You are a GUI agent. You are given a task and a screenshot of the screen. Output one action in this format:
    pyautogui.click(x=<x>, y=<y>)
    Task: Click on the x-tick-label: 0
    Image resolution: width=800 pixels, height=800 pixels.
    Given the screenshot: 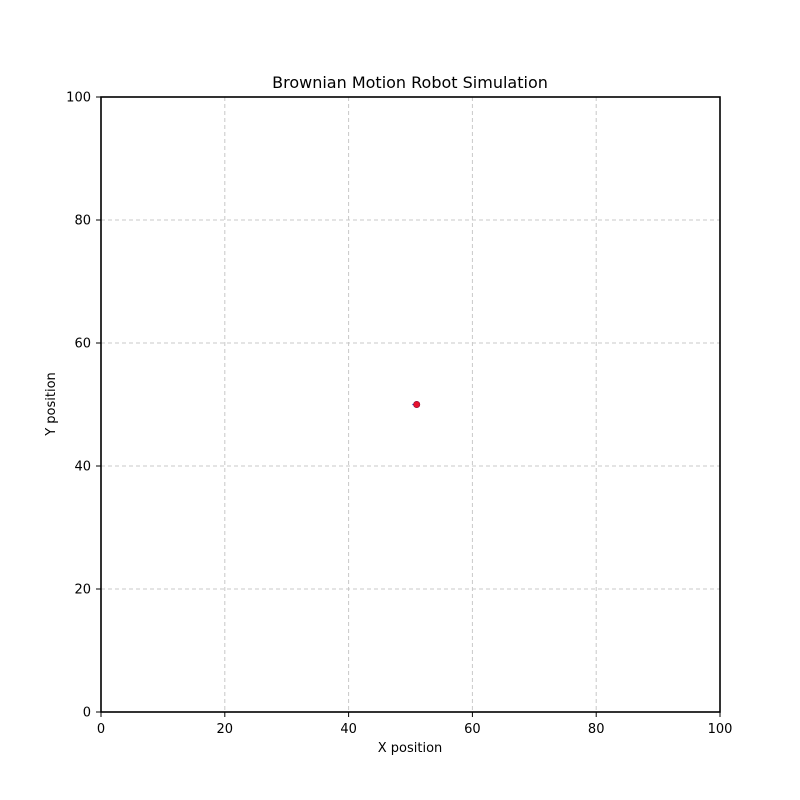 What is the action you would take?
    pyautogui.click(x=101, y=729)
    